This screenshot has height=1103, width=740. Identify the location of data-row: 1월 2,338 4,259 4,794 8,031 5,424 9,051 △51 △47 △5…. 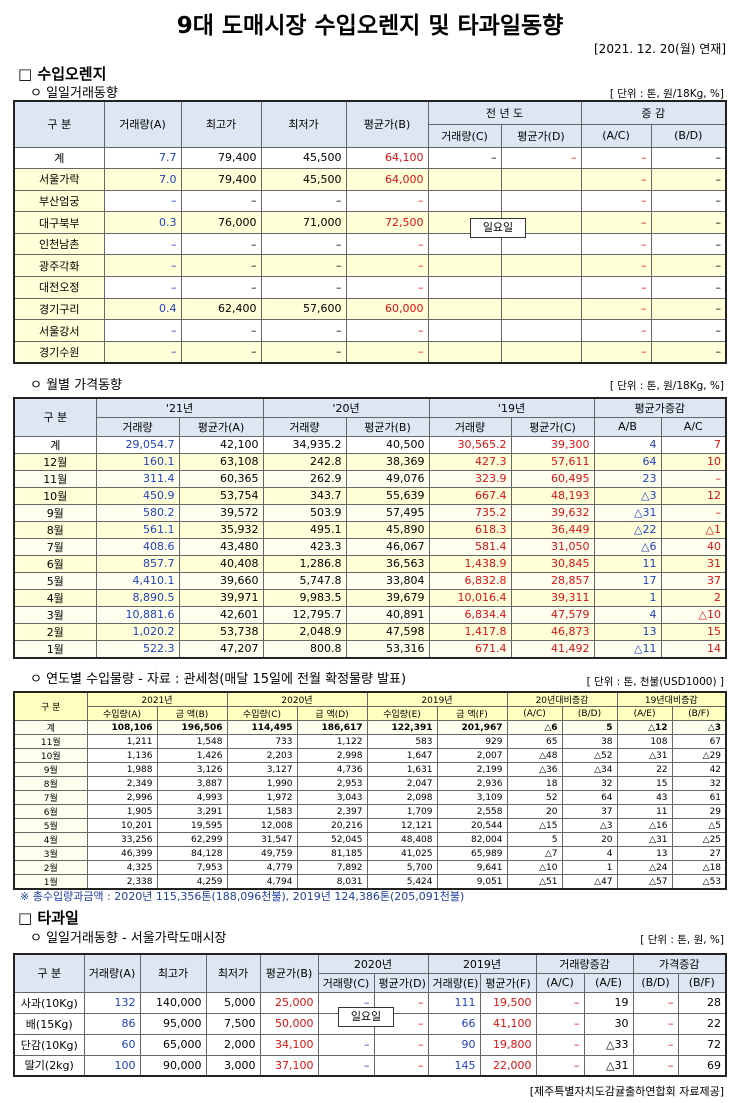
(370, 882).